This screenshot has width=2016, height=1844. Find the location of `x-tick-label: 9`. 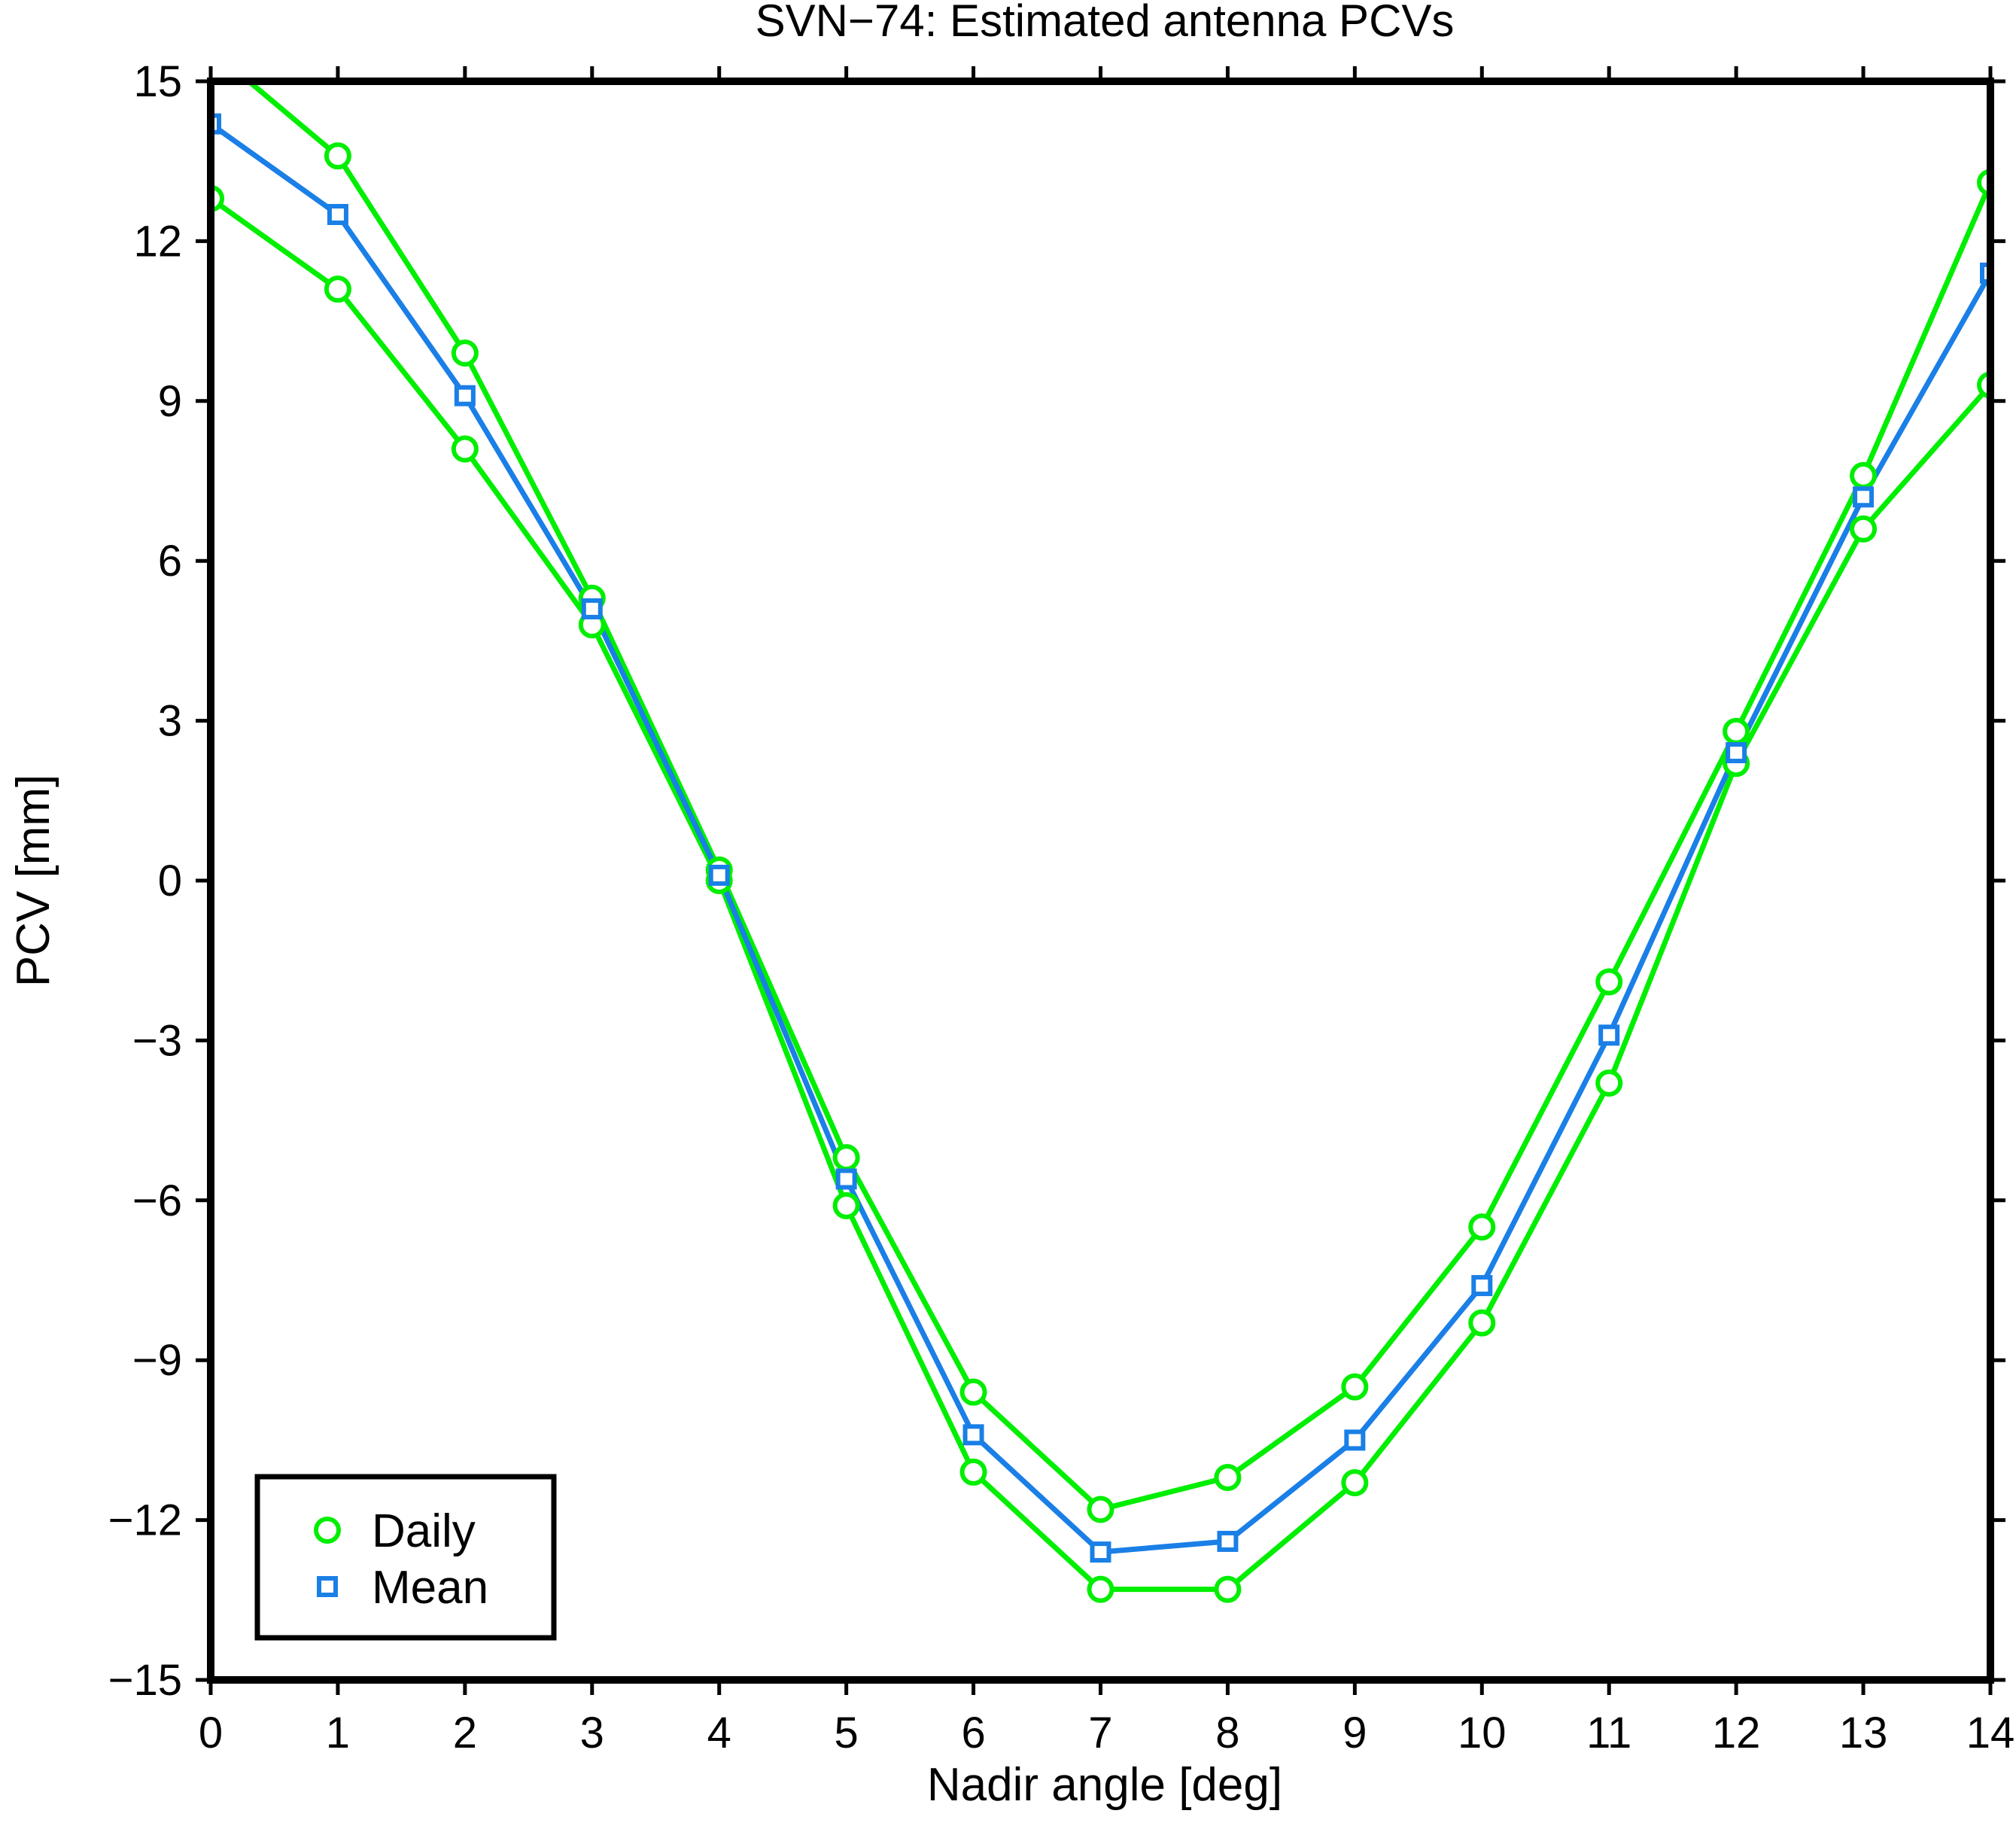

x-tick-label: 9 is located at coordinates (1354, 1733).